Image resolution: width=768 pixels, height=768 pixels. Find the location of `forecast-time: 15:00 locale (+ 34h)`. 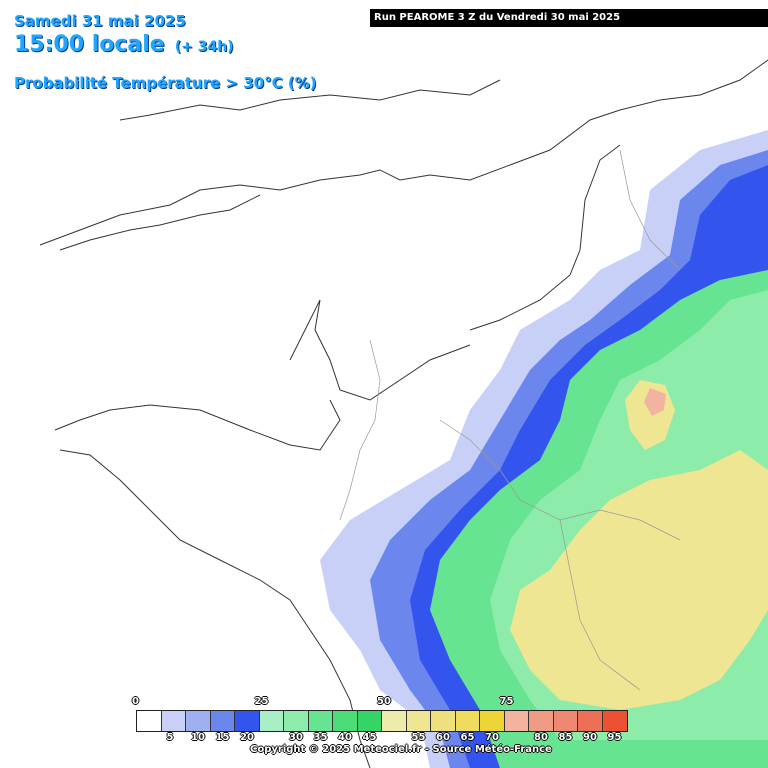

forecast-time: 15:00 locale (+ 34h) is located at coordinates (124, 44).